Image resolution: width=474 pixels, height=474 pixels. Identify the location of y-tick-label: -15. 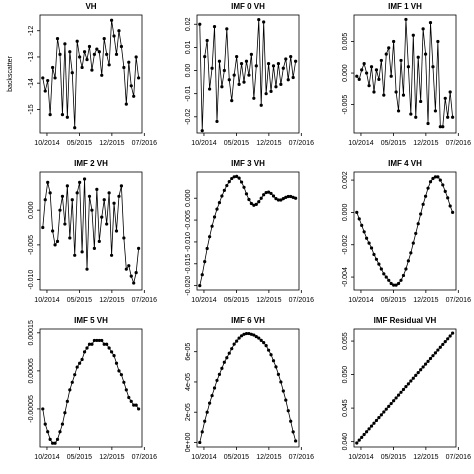
(31, 109).